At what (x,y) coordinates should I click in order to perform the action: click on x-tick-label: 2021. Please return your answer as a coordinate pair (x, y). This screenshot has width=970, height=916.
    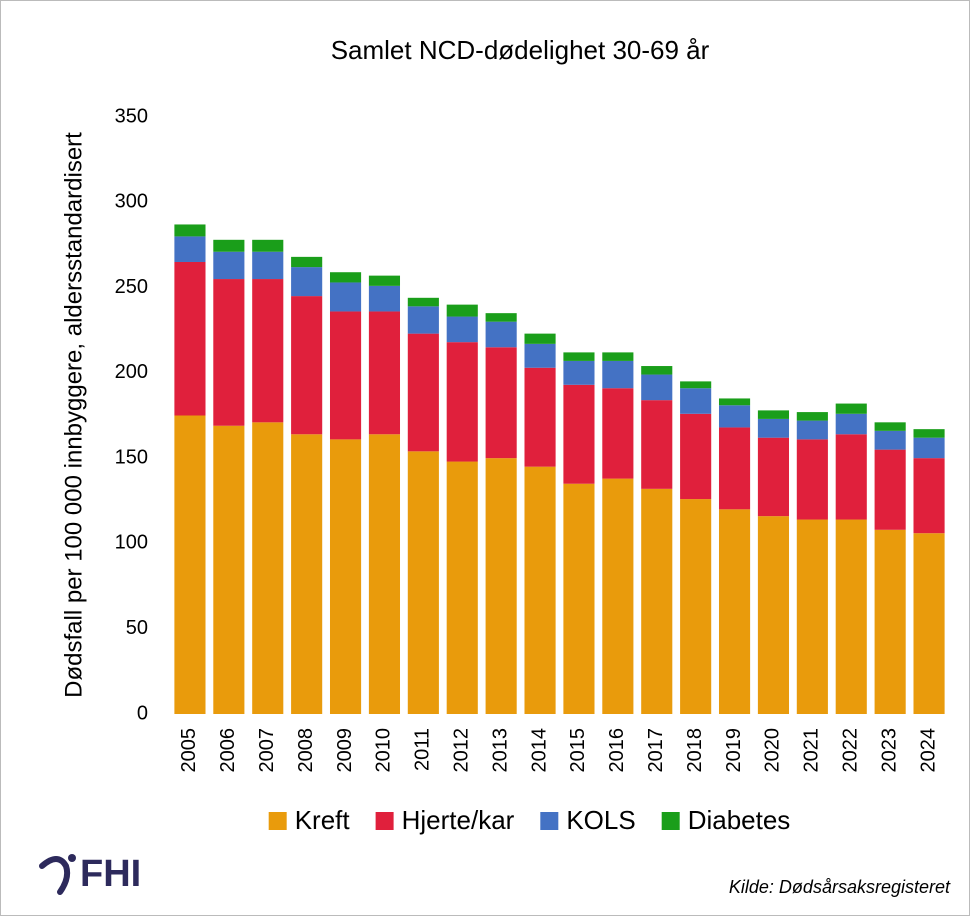
    Looking at the image, I should click on (812, 750).